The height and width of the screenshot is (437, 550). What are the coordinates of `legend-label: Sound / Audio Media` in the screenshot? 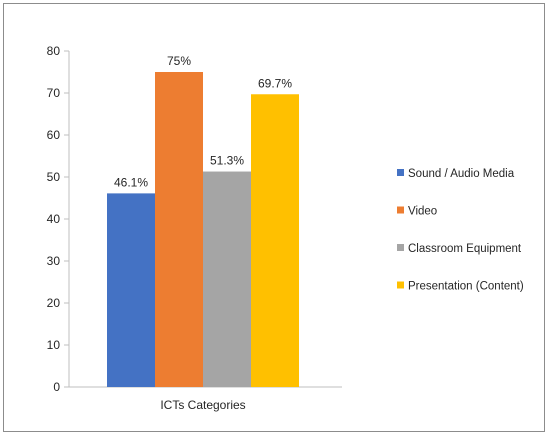 It's located at (461, 174).